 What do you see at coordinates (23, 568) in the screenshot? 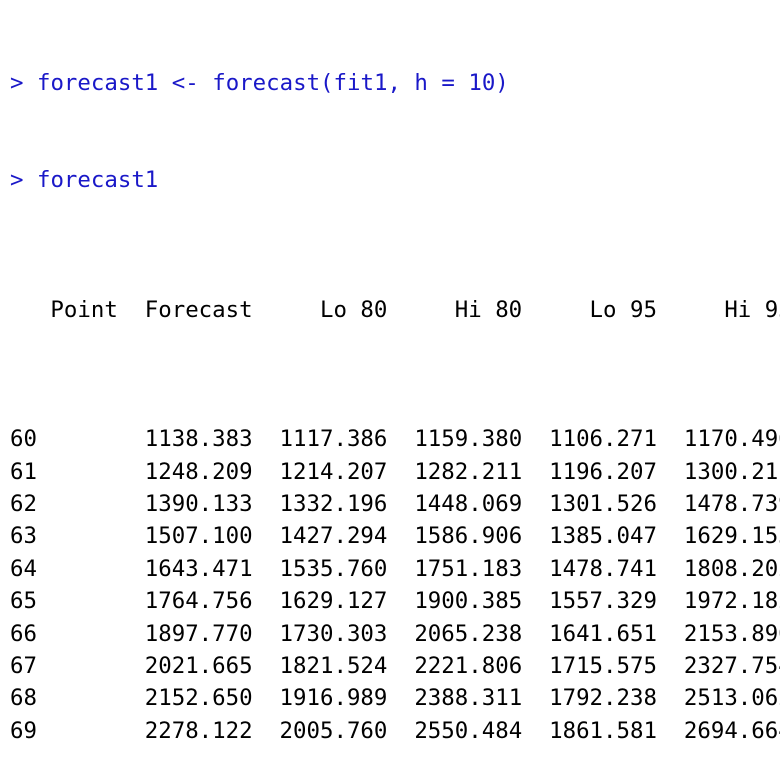
I see `row-point-label: 64` at bounding box center [23, 568].